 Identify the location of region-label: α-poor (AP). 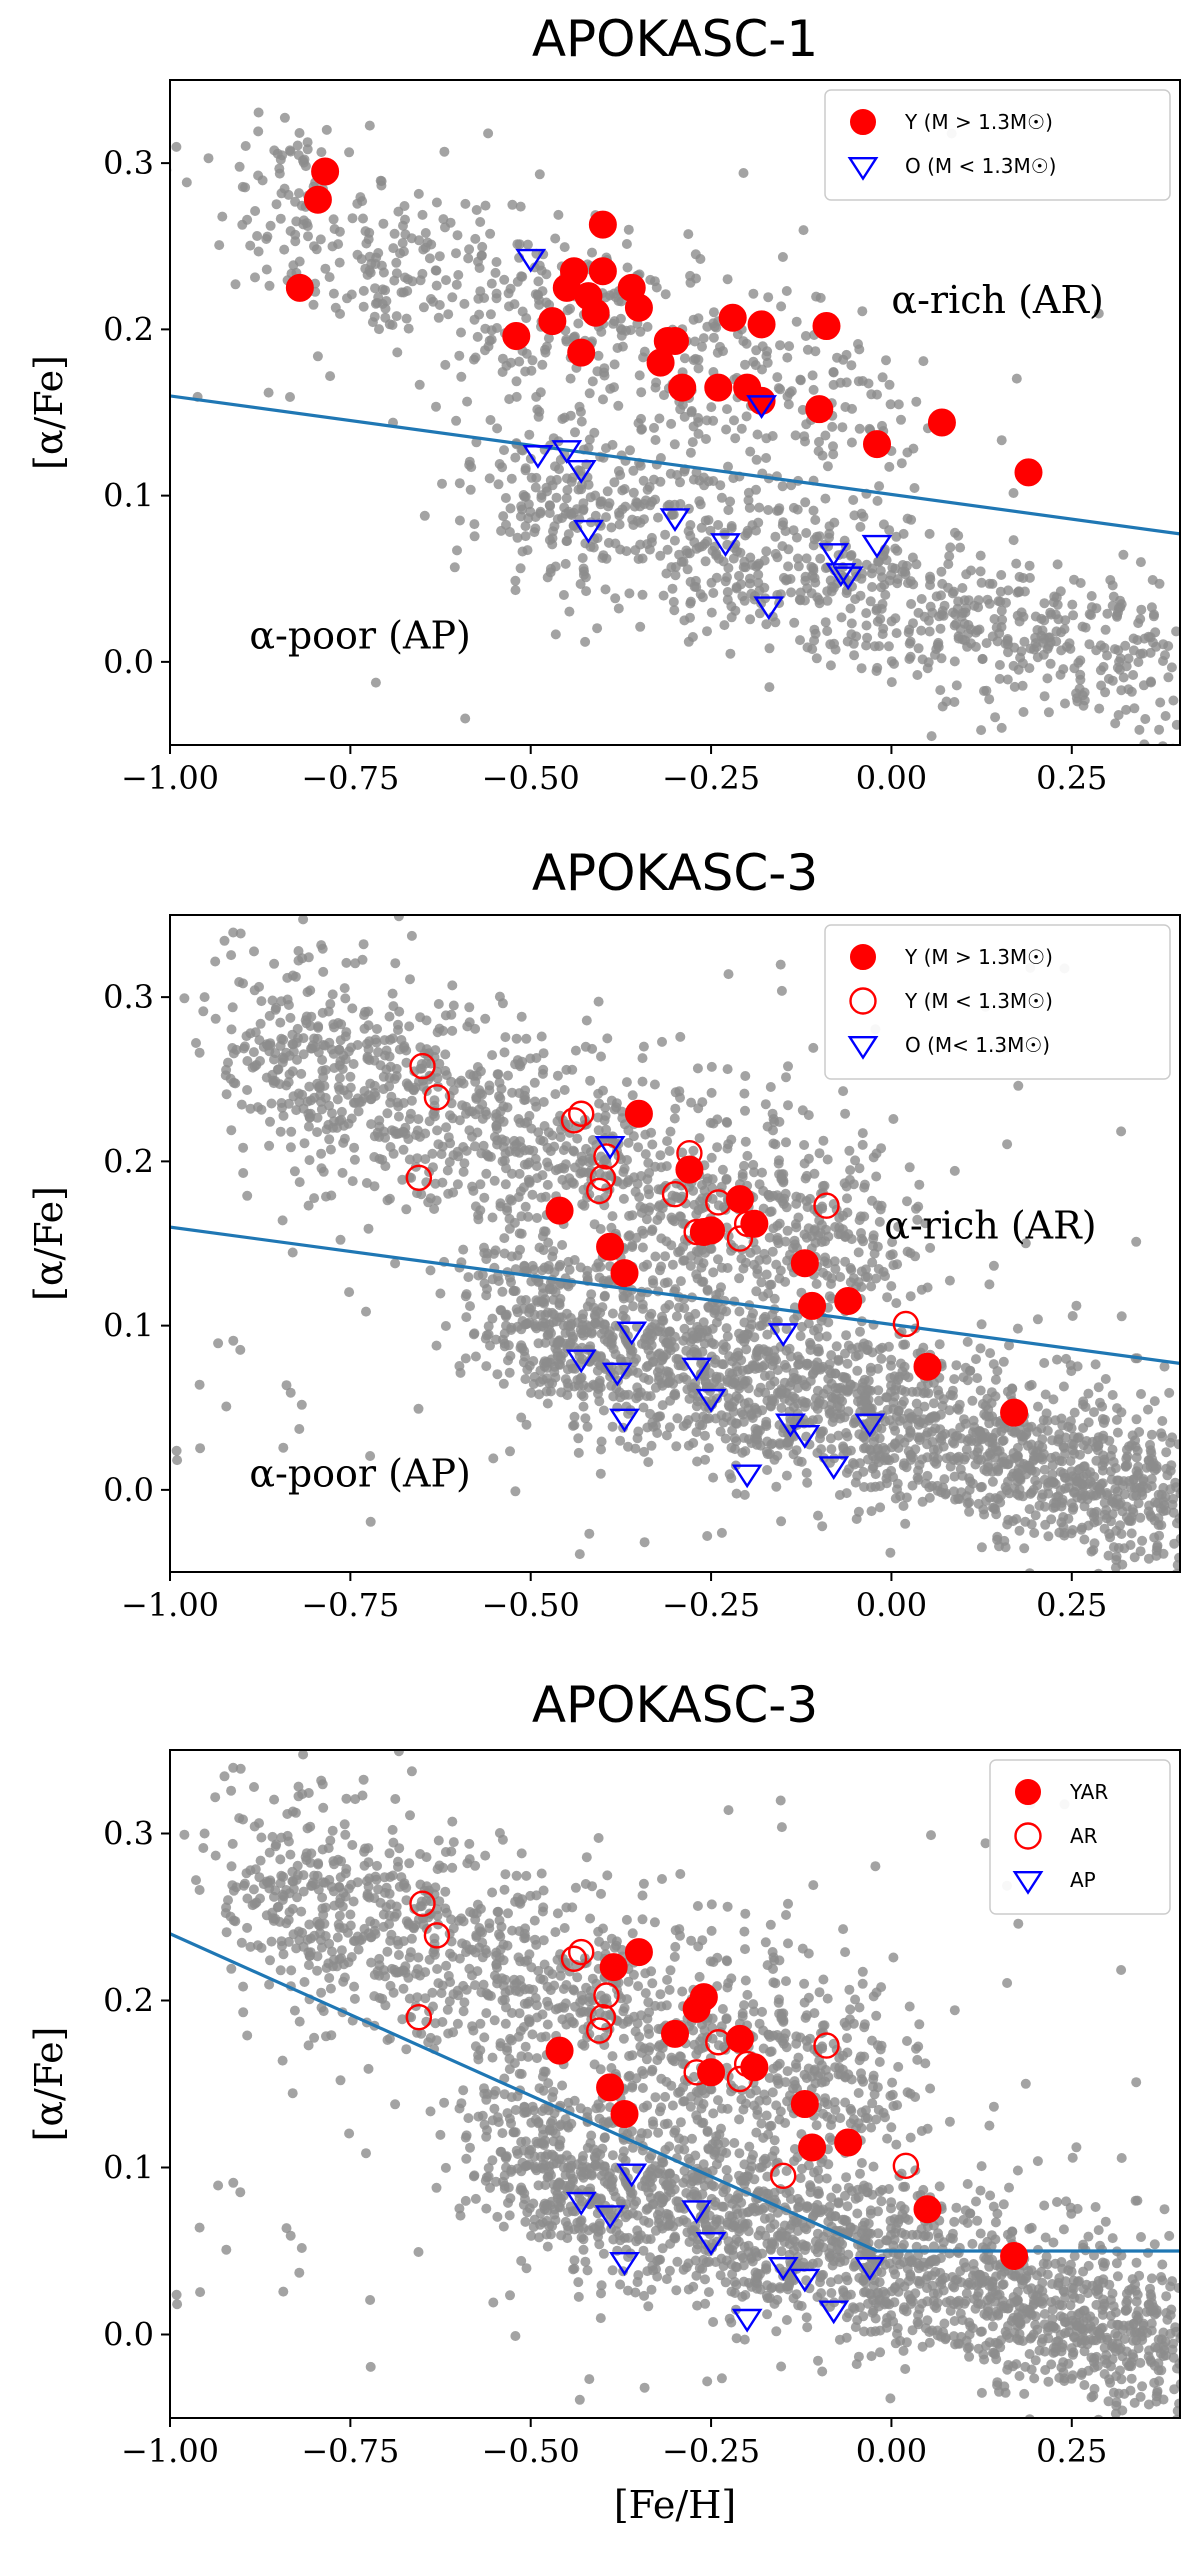
(360, 1474).